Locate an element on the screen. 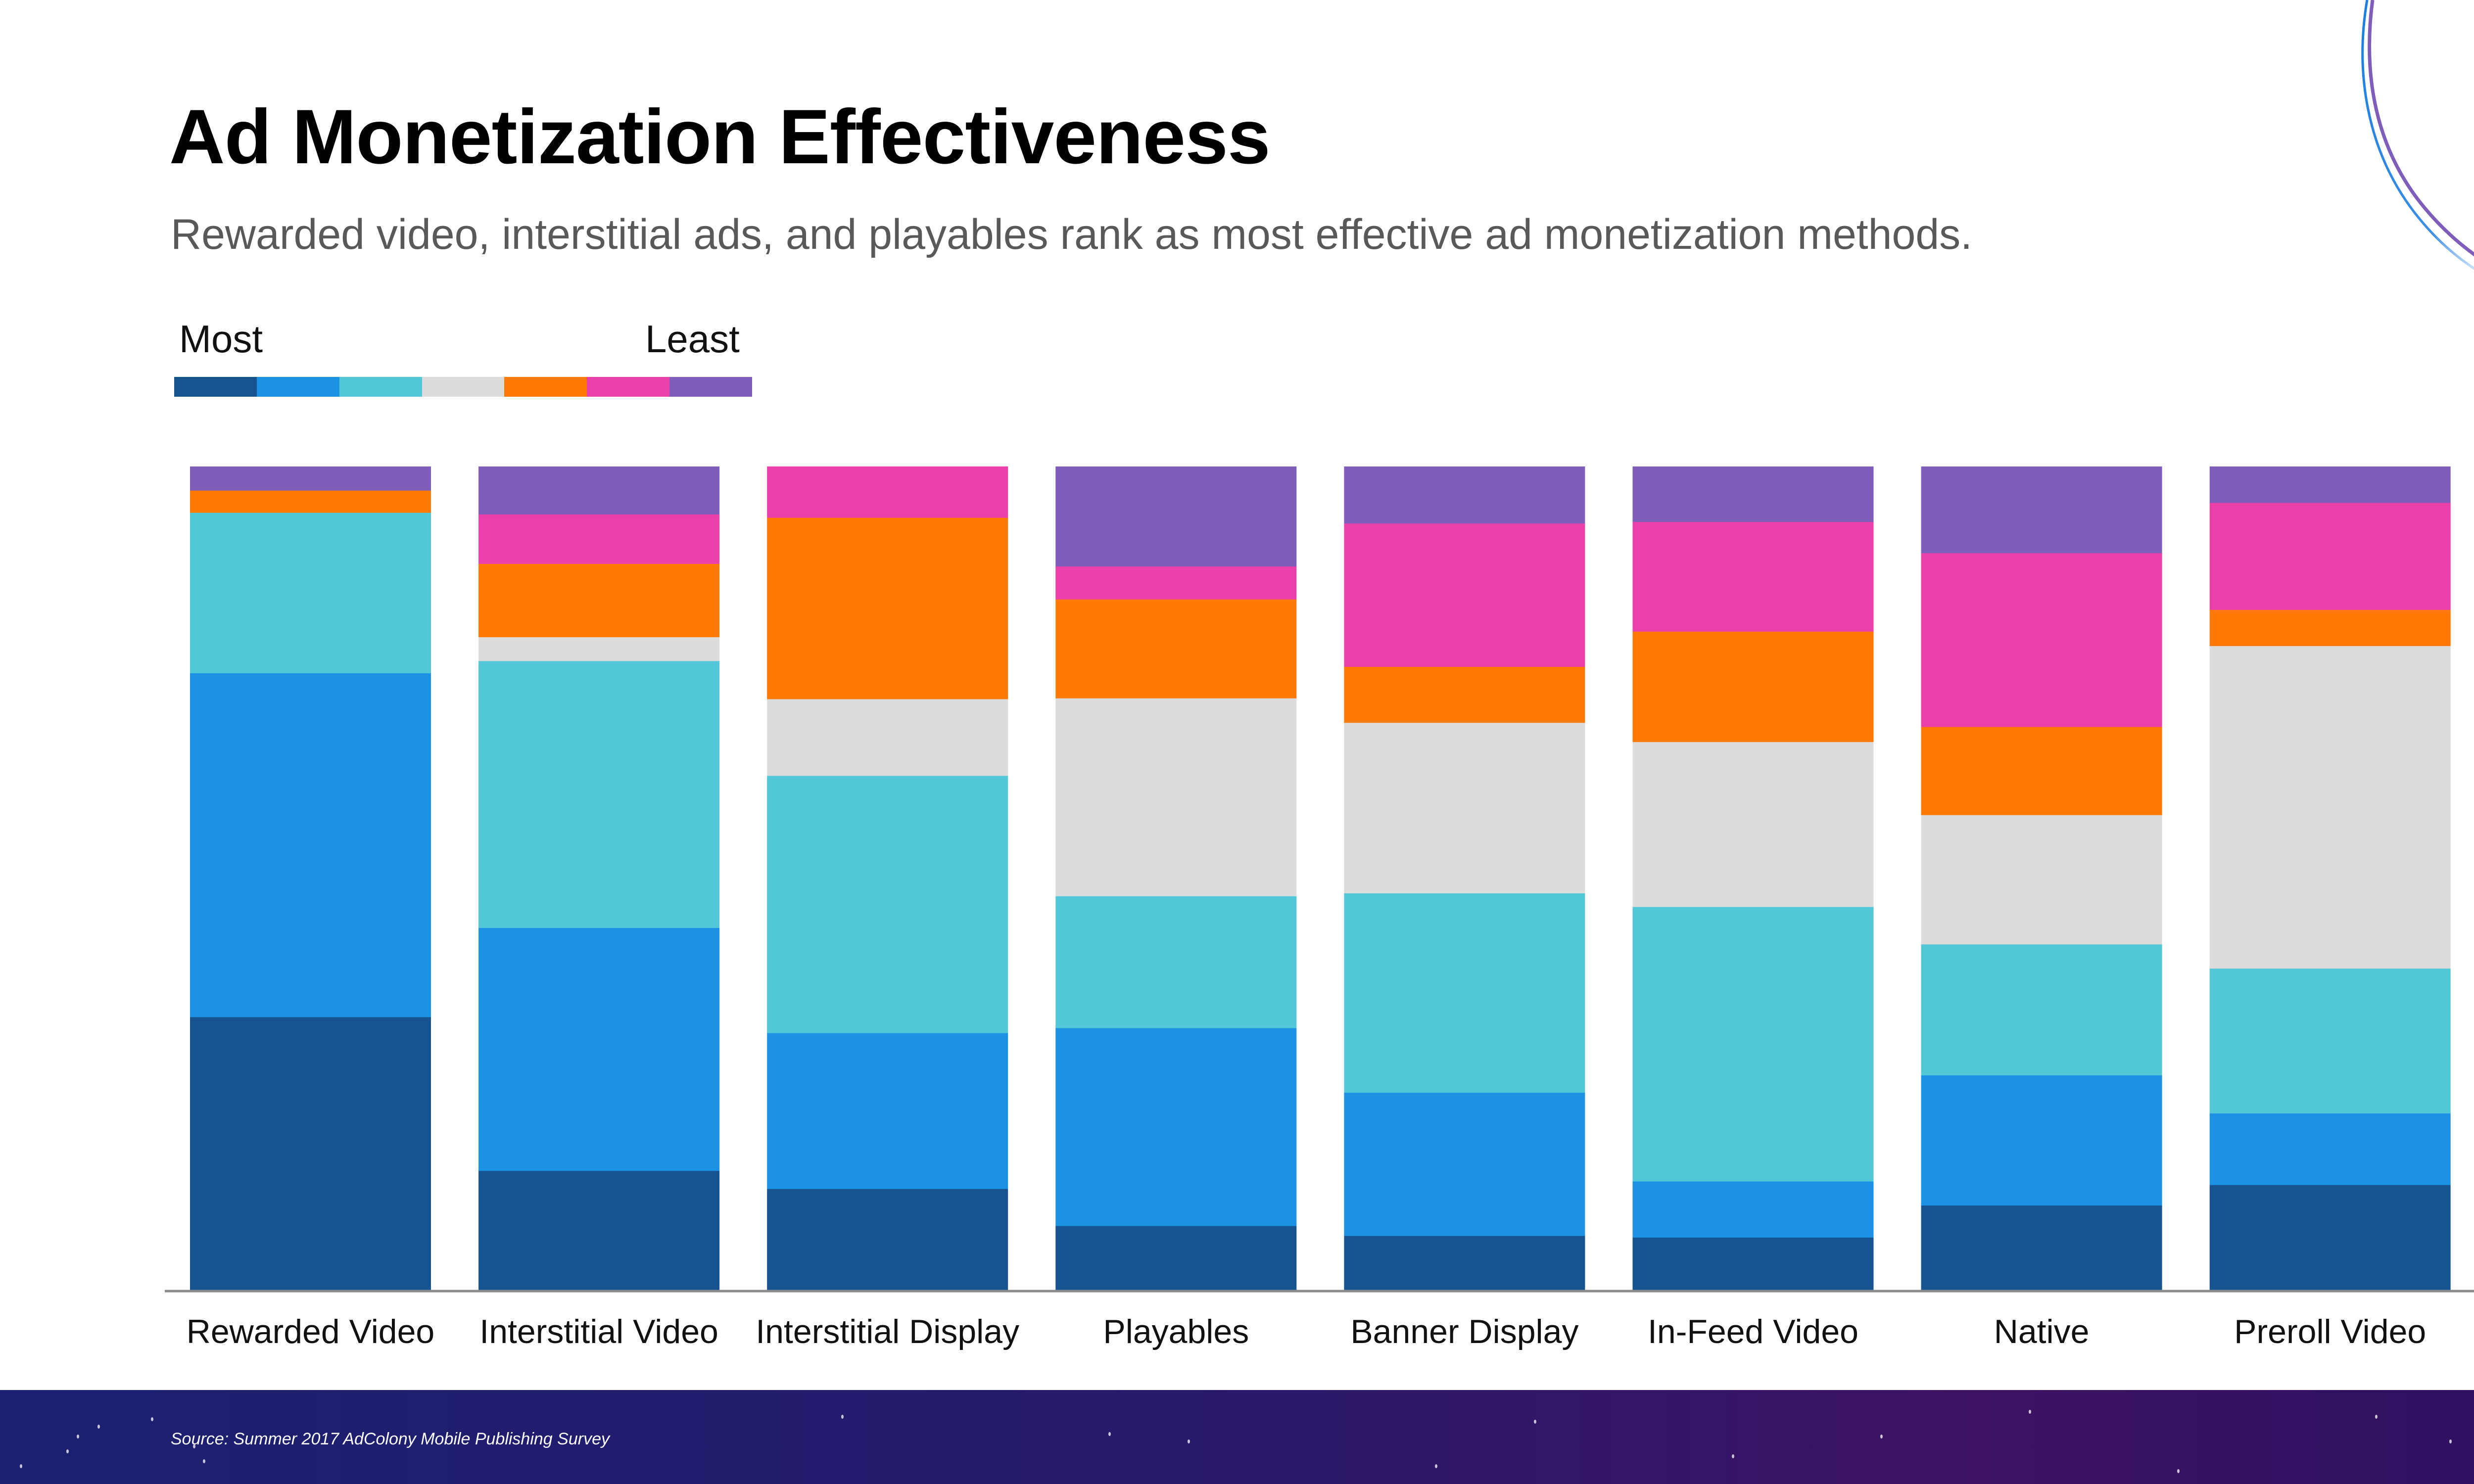 This screenshot has height=1484, width=2474. x-tick-label: Preroll Video is located at coordinates (2330, 1331).